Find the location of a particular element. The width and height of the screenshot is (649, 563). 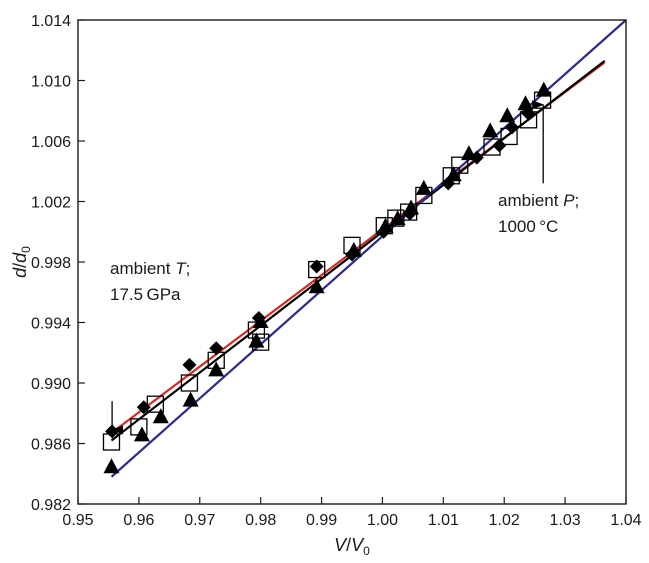

y-tick-label: 0.994 is located at coordinates (51, 324).